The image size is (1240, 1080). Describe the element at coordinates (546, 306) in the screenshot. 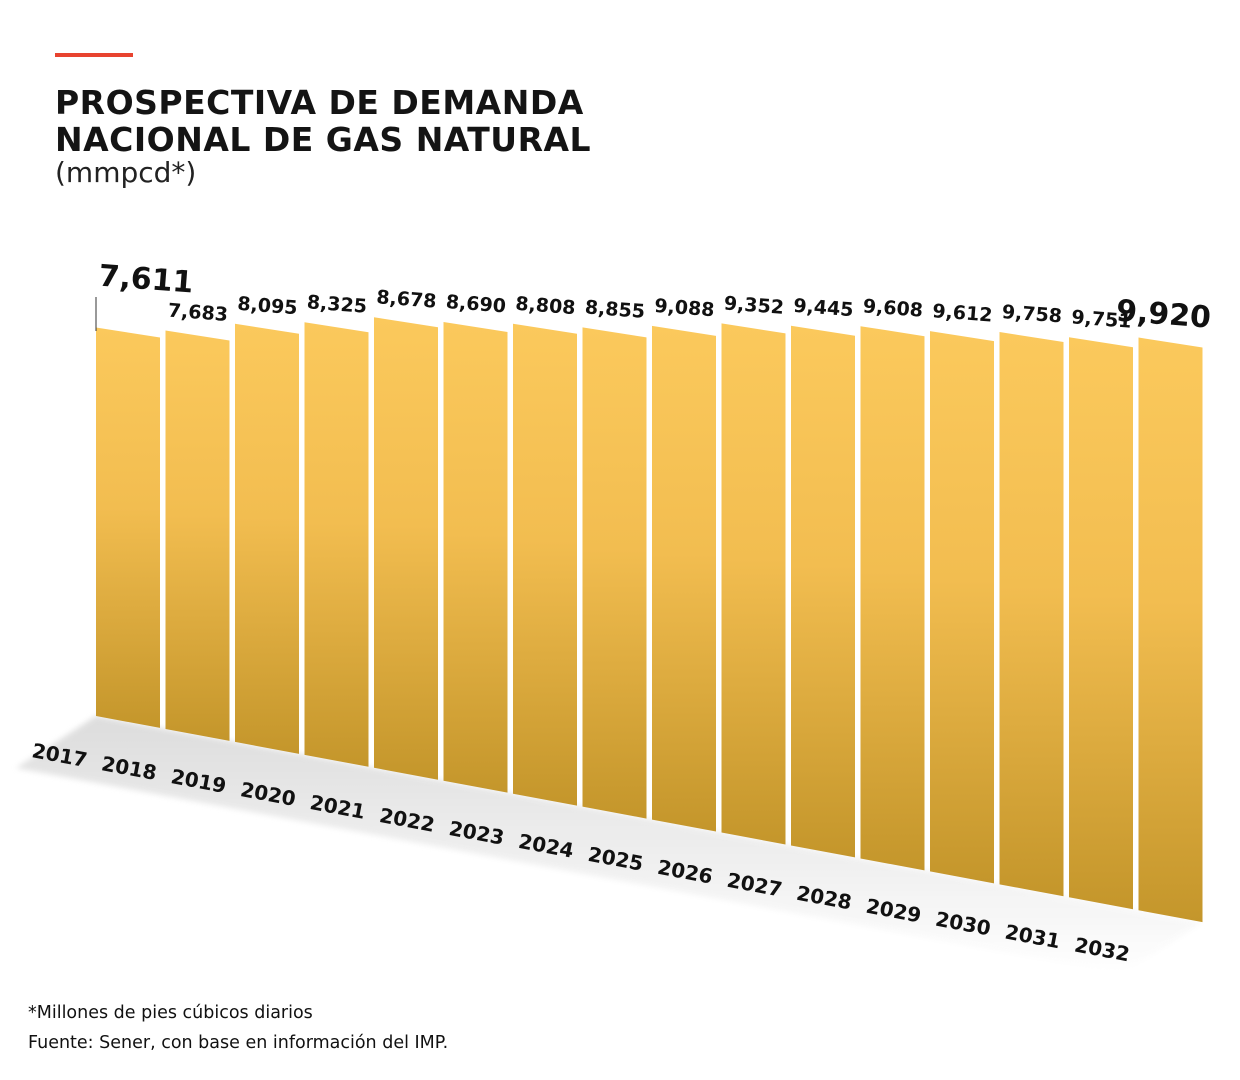

I see `value-label-2023: 8,808` at that location.